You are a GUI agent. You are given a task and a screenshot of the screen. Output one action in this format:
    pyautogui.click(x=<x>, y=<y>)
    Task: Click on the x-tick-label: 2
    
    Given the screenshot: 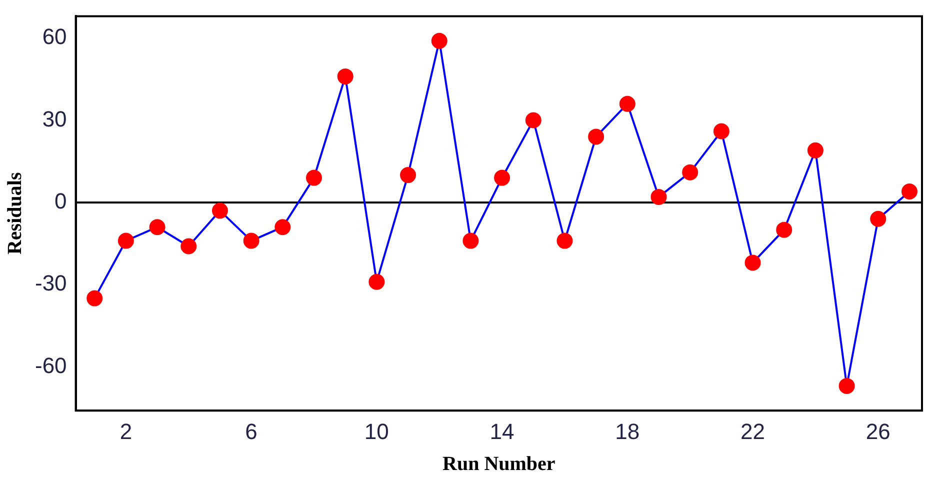 What is the action you would take?
    pyautogui.click(x=126, y=431)
    